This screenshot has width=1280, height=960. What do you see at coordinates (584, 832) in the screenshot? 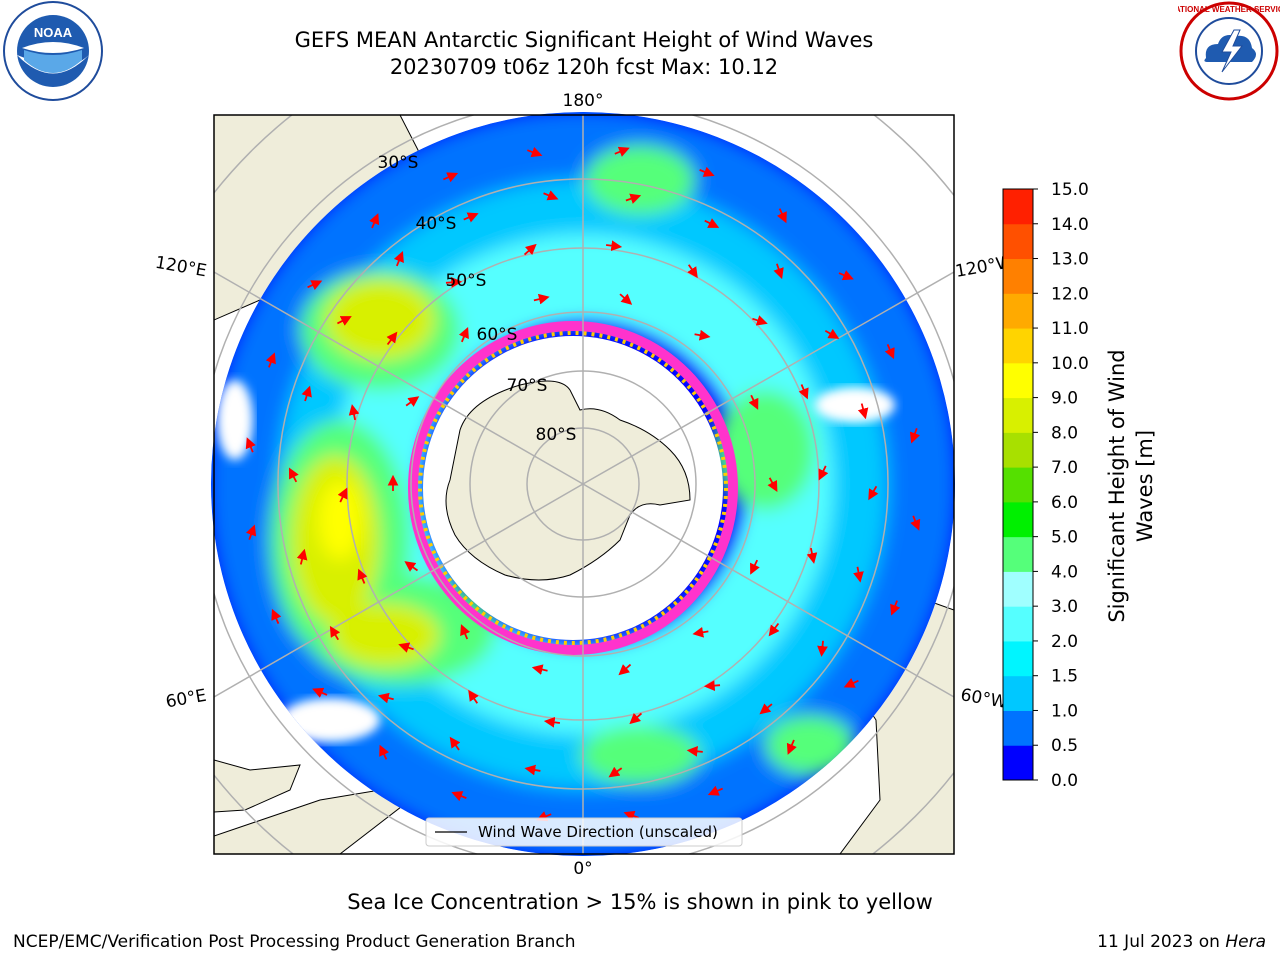
I see `map-legend: Wind Wave Direction (unscaled)` at bounding box center [584, 832].